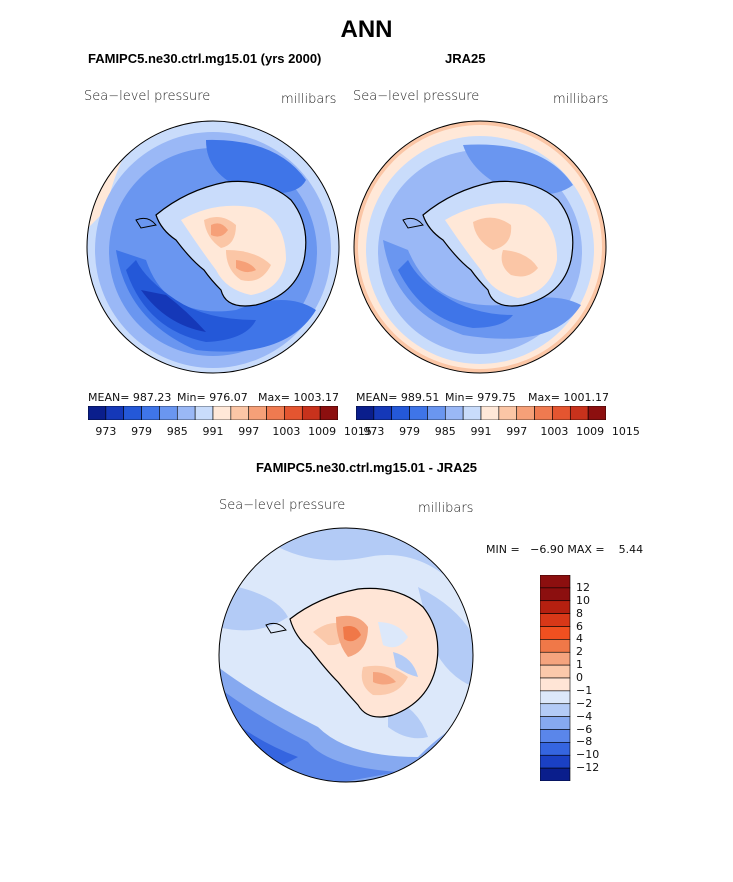 The height and width of the screenshot is (882, 733). Describe the element at coordinates (596, 678) in the screenshot. I see `diff-colorbar-labels: 12 10 8 6 4 2 1 0 −1 −2 −4 −6 −8 −10 −12` at that location.